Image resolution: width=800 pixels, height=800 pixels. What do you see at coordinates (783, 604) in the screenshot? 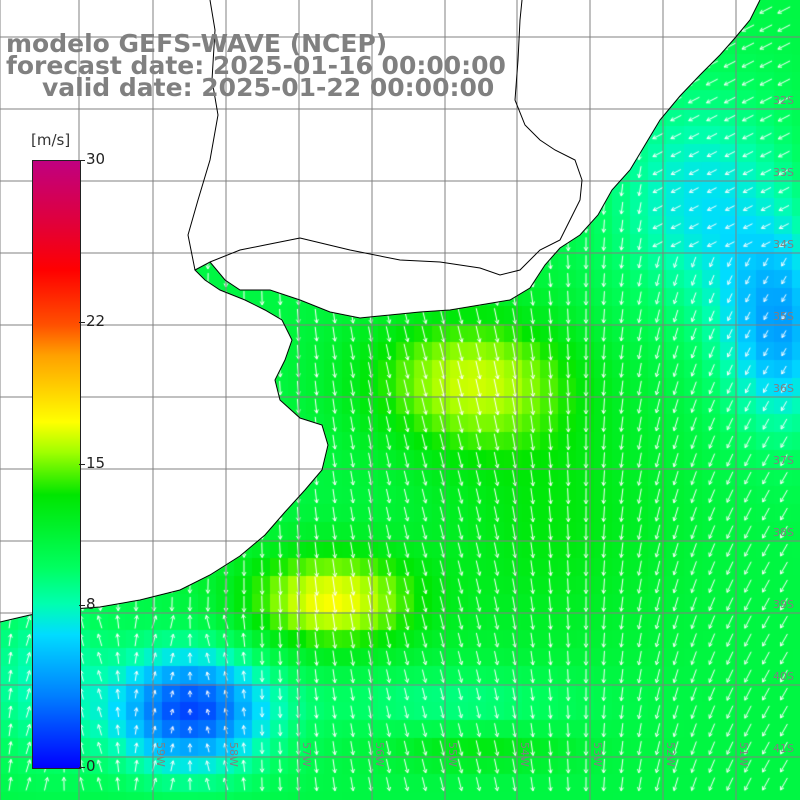
I see `latitude-label: 39S` at bounding box center [783, 604].